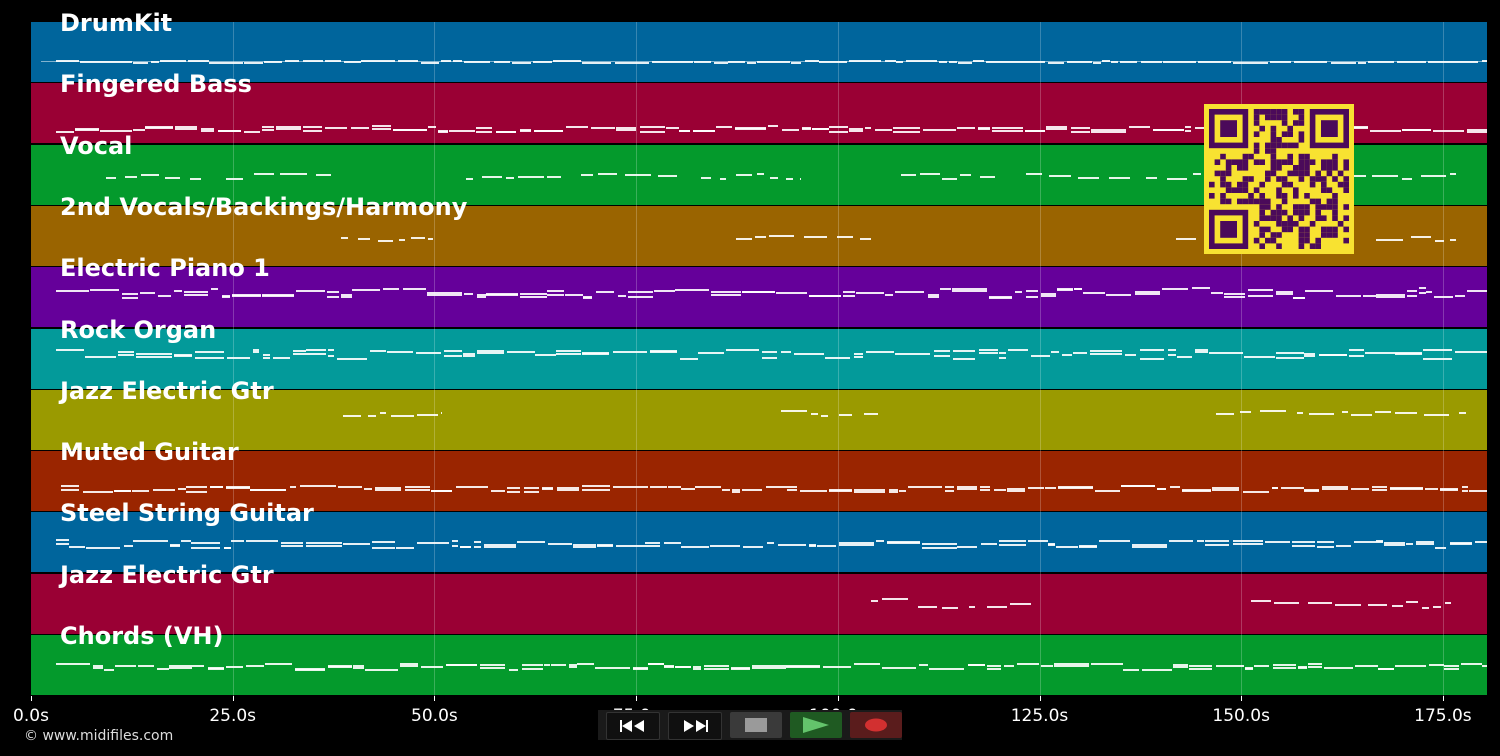 The width and height of the screenshot is (1500, 756). What do you see at coordinates (759, 658) in the screenshot?
I see `track-lane: Chords (VH)` at bounding box center [759, 658].